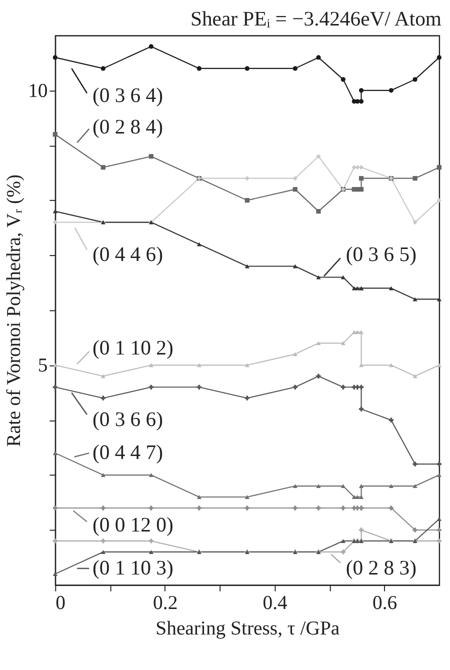 This screenshot has height=670, width=450. I want to click on legend-label: (0 1 10 3), so click(133, 568).